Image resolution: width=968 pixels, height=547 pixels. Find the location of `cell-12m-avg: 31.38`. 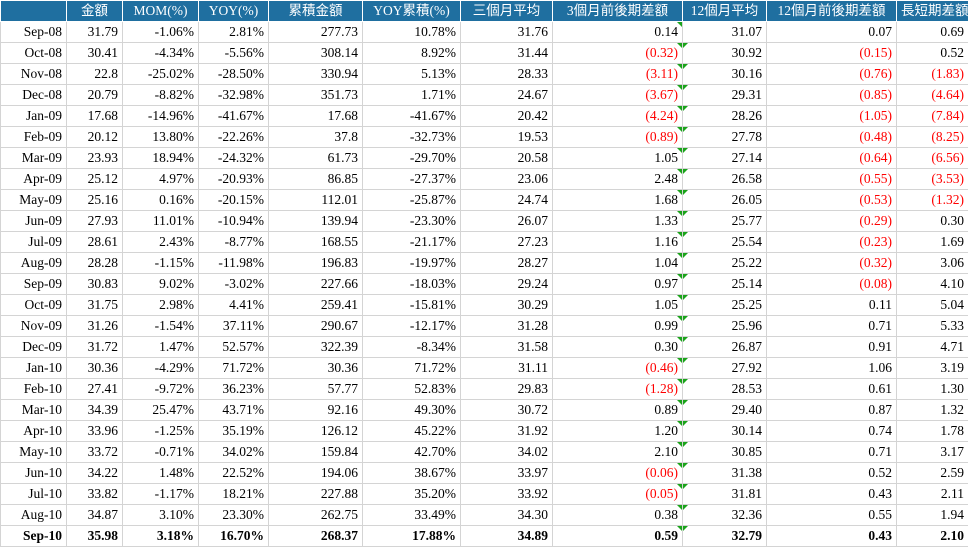

cell-12m-avg: 31.38 is located at coordinates (725, 473).